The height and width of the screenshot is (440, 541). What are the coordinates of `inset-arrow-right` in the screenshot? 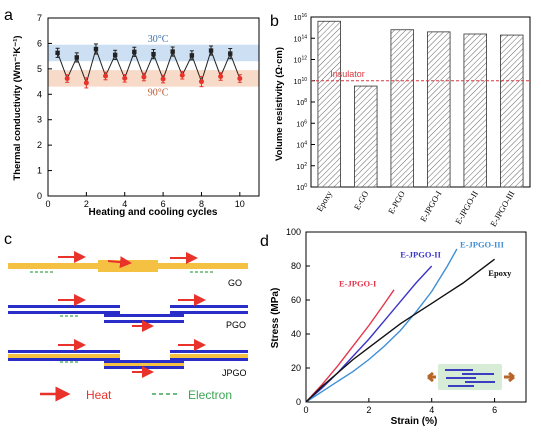 It's located at (509, 377).